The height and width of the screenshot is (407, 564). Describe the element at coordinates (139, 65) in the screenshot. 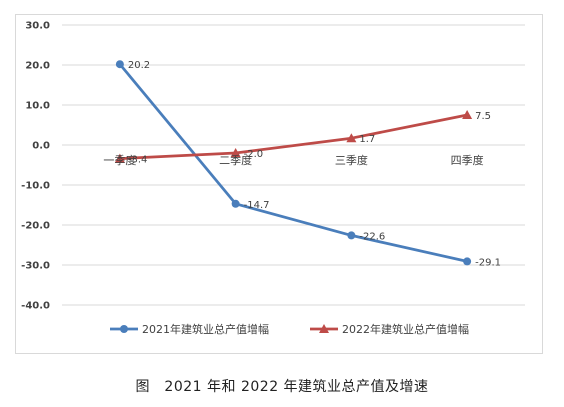

I see `data-label: 20.2` at that location.